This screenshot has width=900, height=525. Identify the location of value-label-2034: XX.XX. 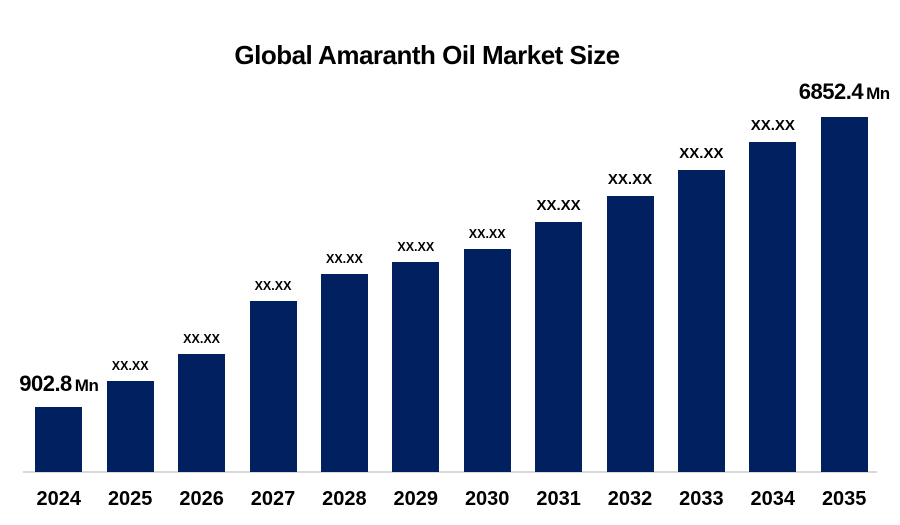
(772, 125).